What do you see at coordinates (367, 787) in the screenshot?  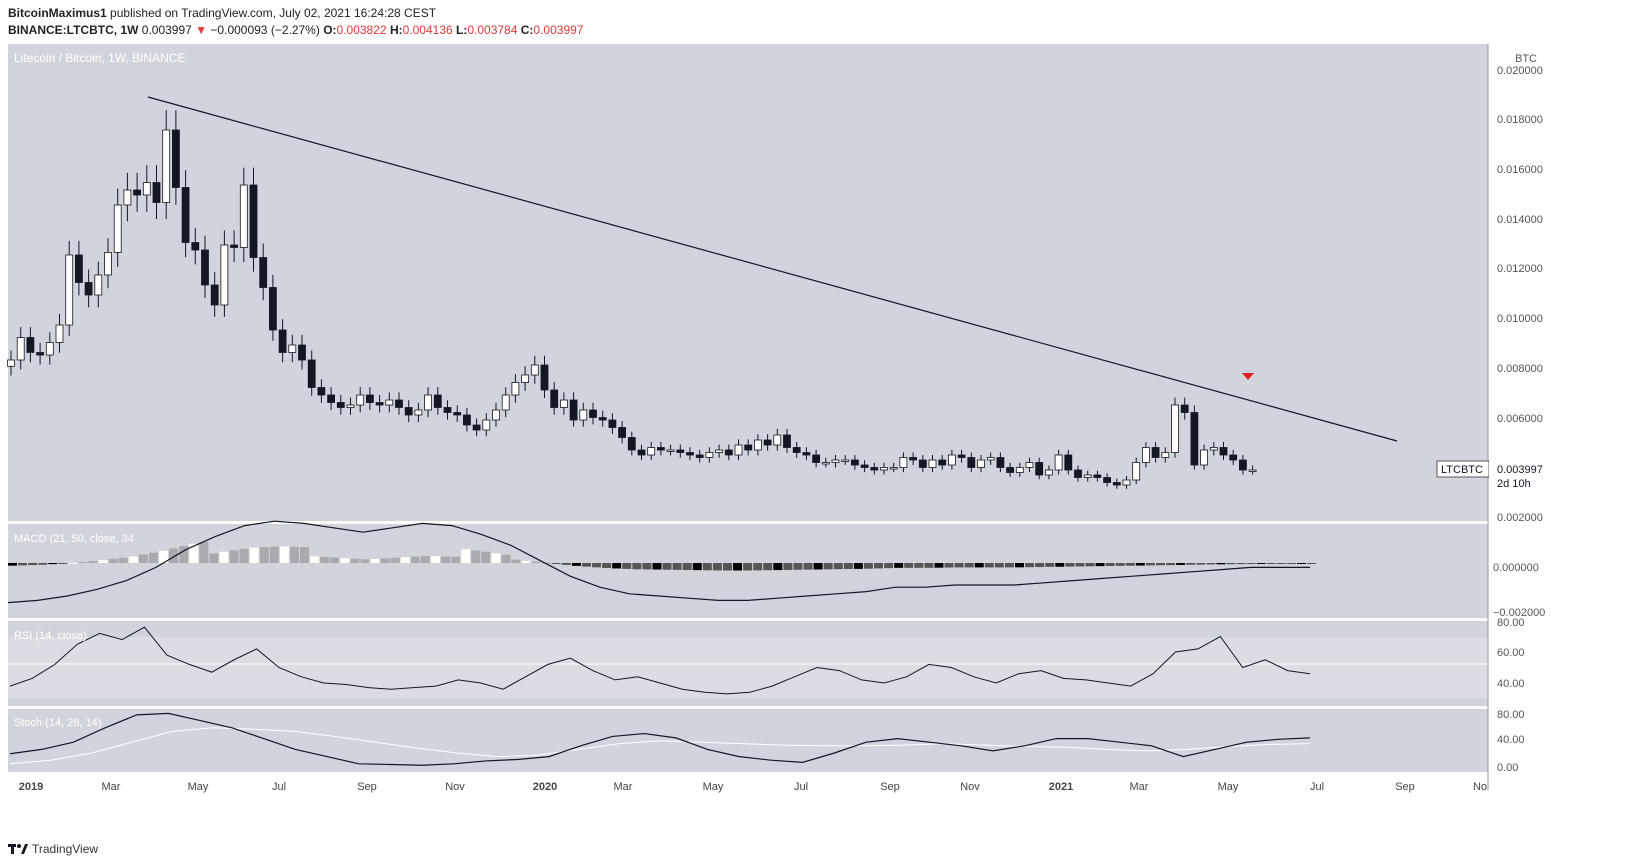 I see `x-tick-label: Sep` at bounding box center [367, 787].